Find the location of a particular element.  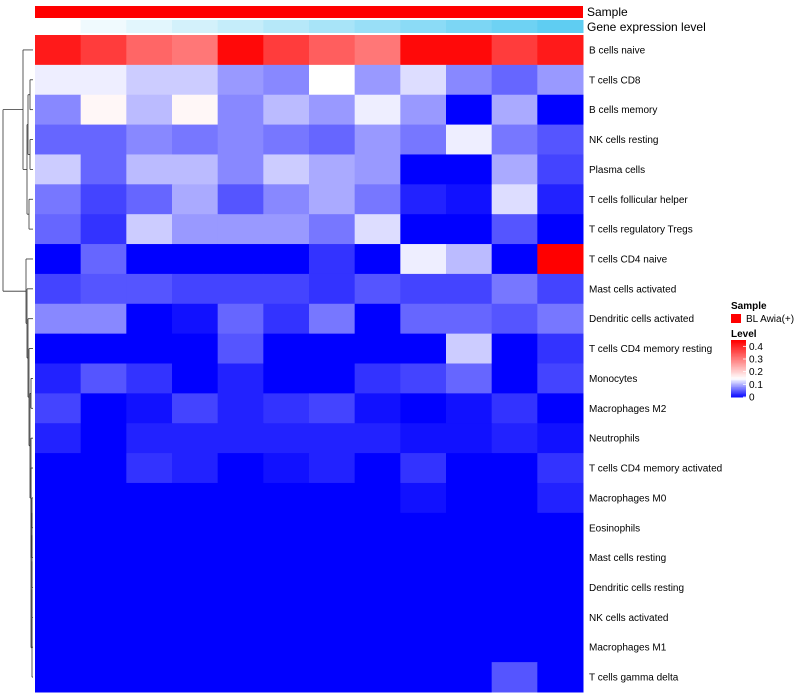

row-label: Mast cells activated is located at coordinates (632, 289).